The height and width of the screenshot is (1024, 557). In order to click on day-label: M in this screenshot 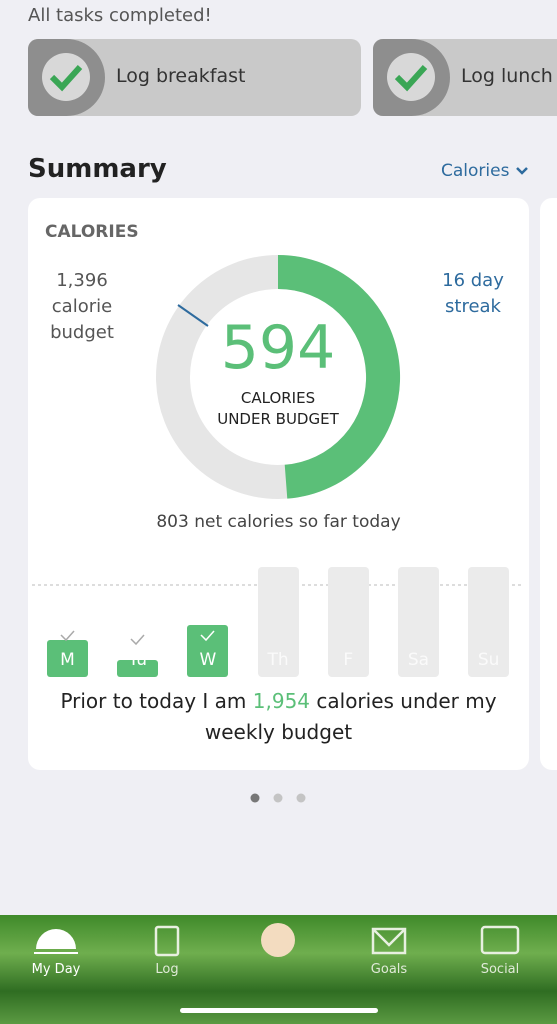, I will do `click(67, 660)`.